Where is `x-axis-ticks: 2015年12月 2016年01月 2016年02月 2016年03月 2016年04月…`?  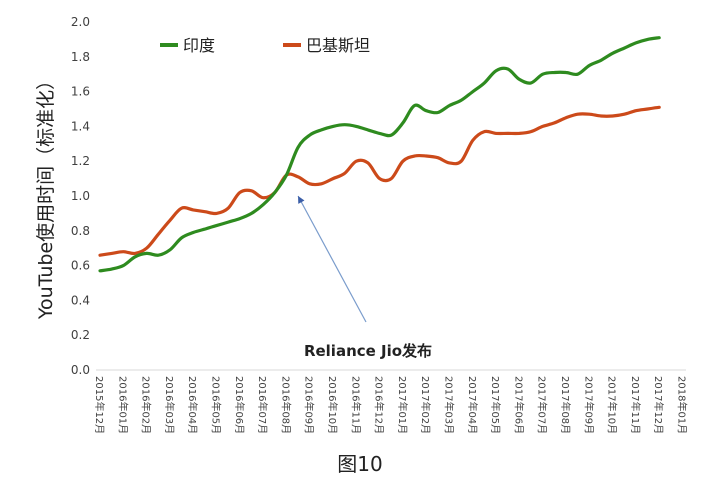 x-axis-ticks: 2015年12月 2016年01月 2016年02月 2016年03月 2016年04月… is located at coordinates (391, 405).